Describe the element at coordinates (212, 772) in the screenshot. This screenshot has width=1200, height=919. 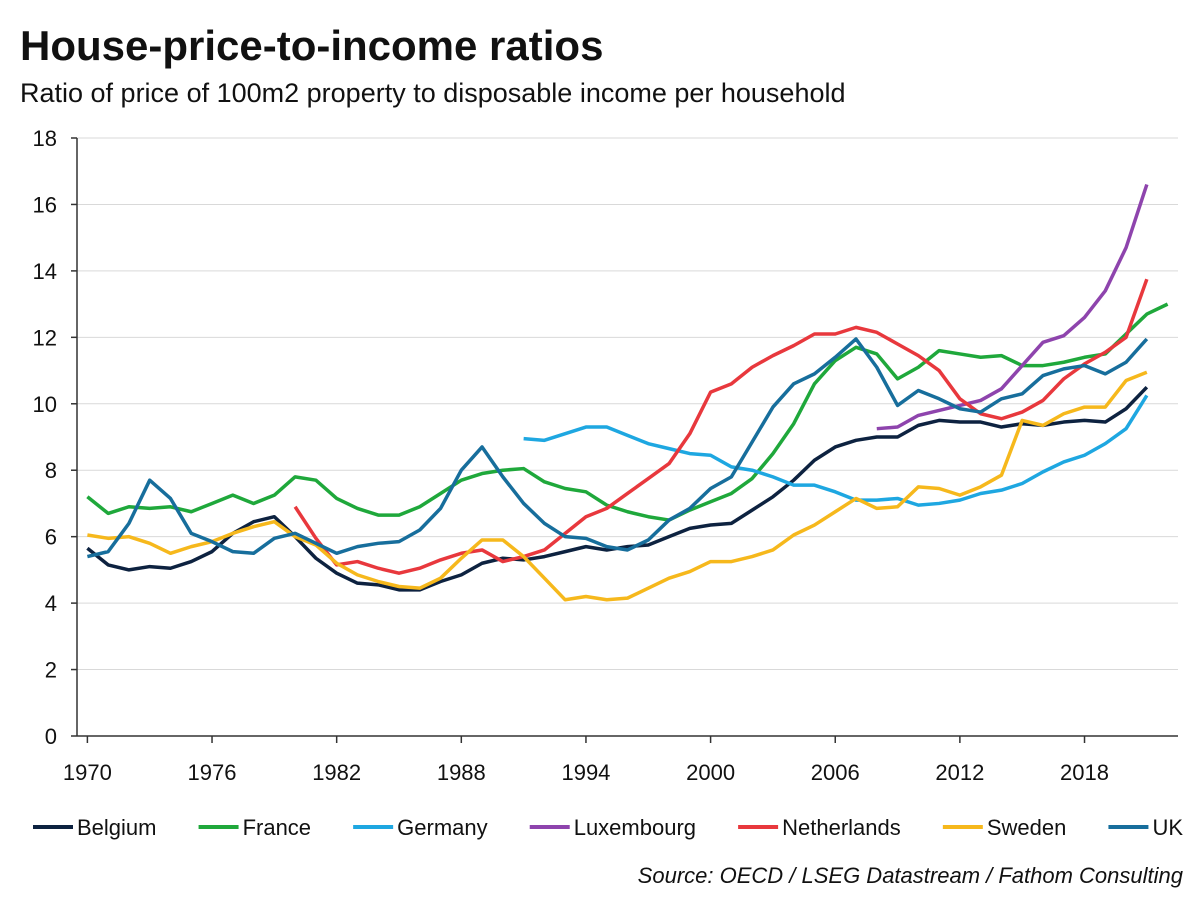
I see `x-tick-label: 1976` at that location.